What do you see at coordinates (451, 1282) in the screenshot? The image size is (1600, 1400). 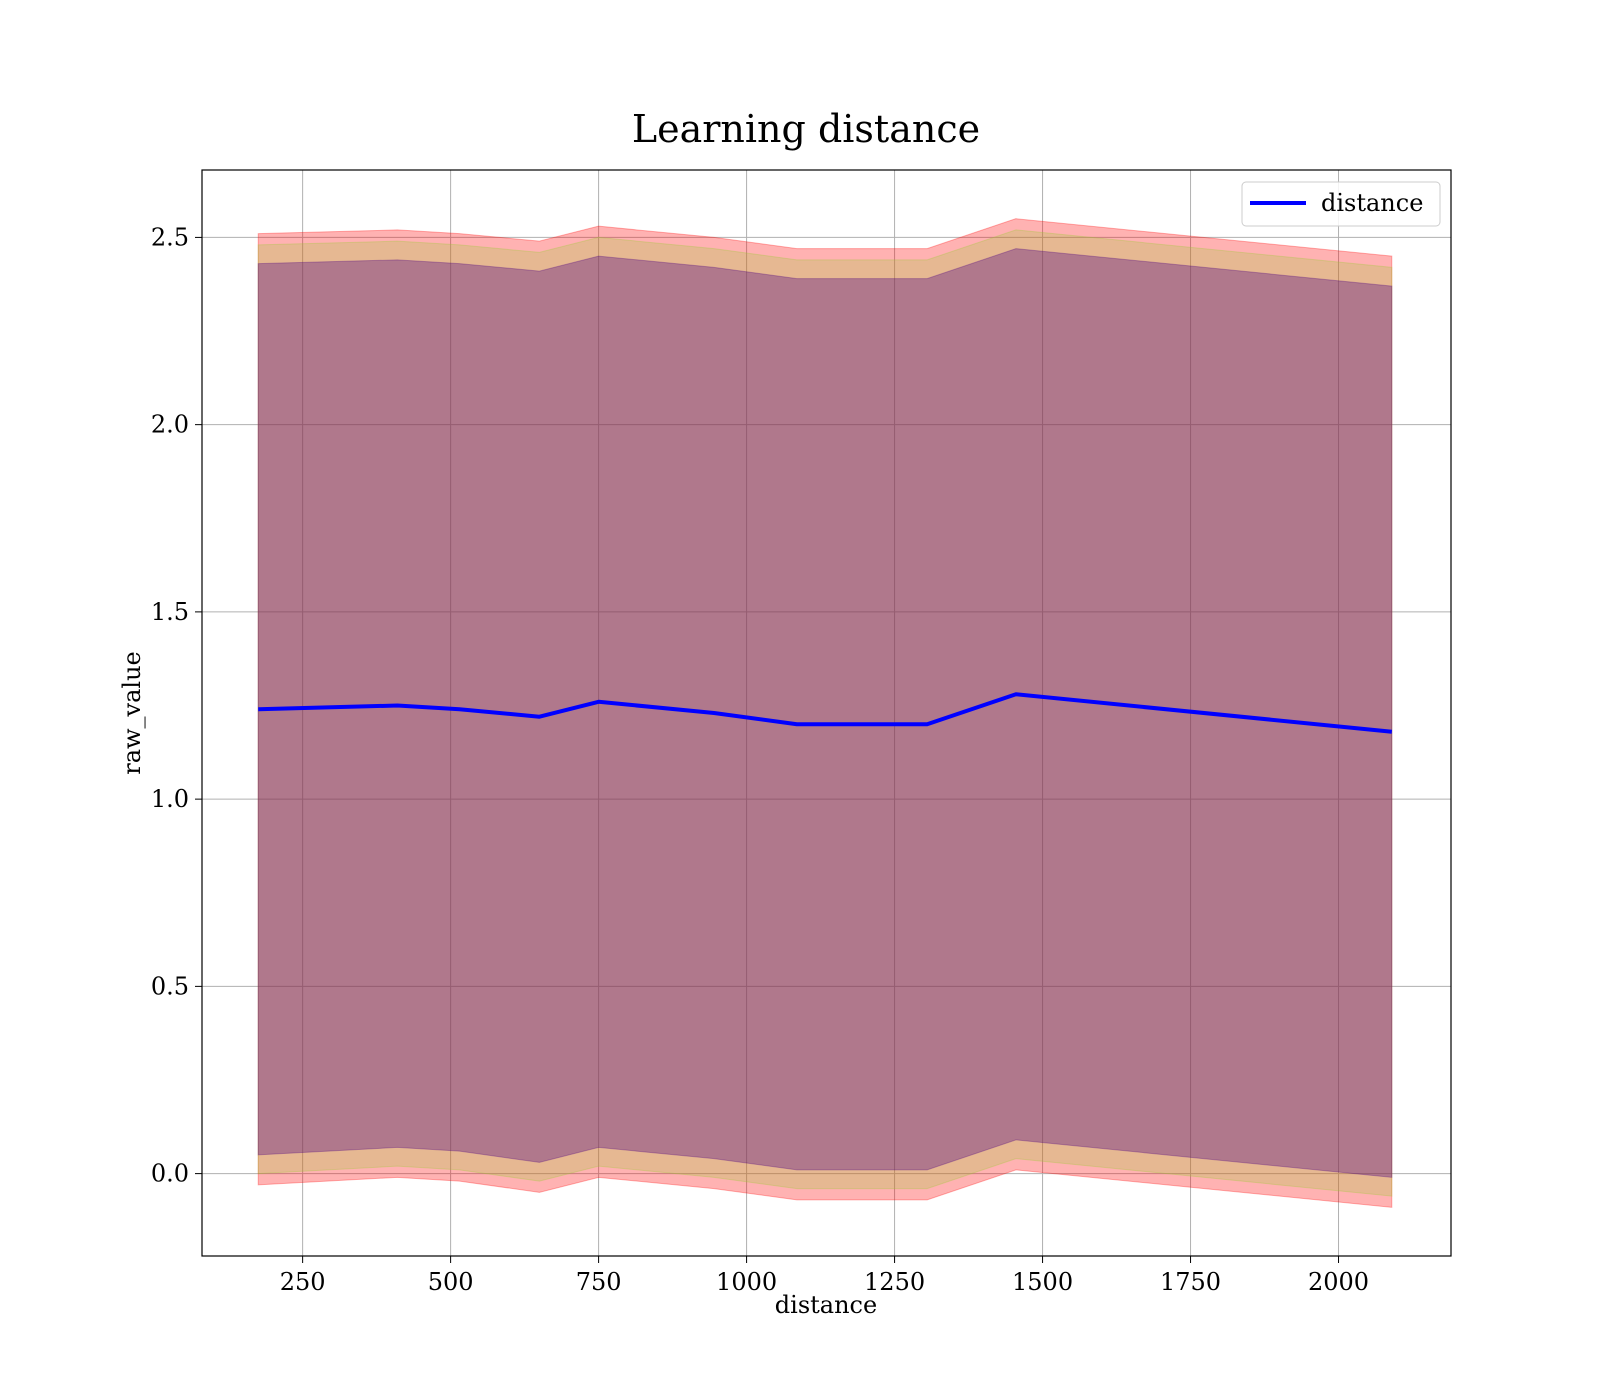 I see `x-tick-label: 500` at bounding box center [451, 1282].